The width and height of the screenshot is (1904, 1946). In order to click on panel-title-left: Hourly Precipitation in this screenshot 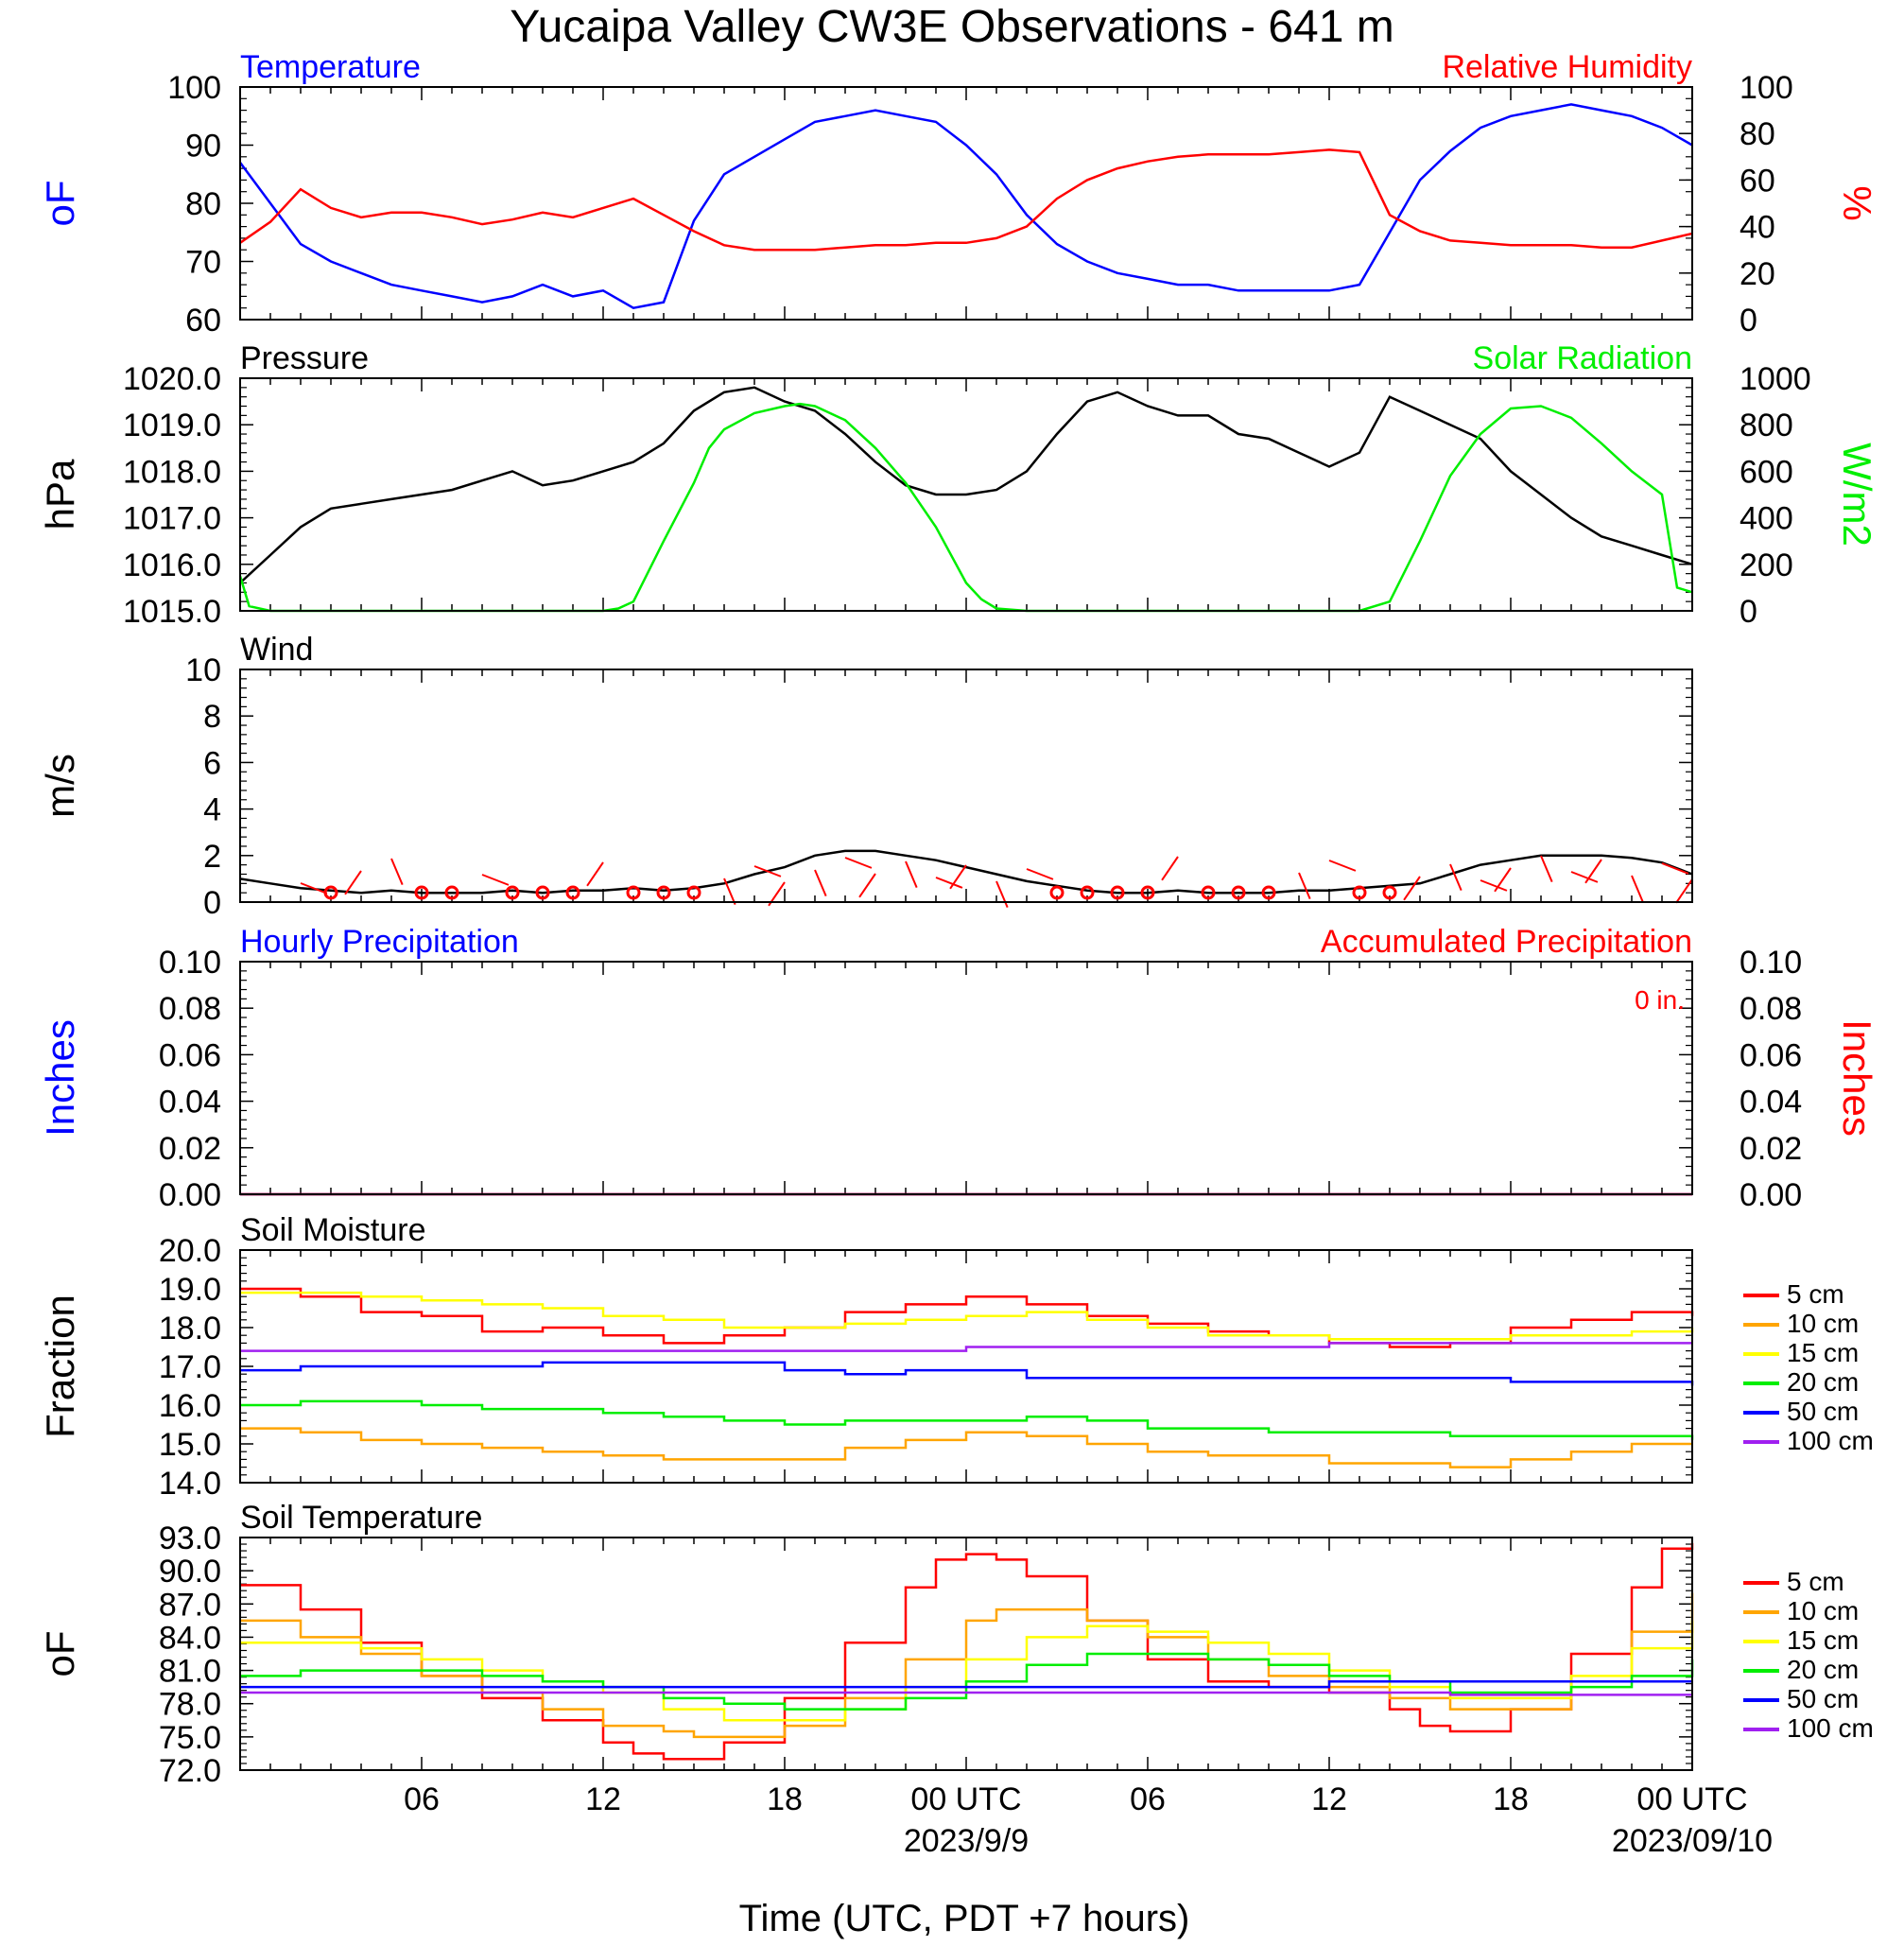, I will do `click(380, 942)`.